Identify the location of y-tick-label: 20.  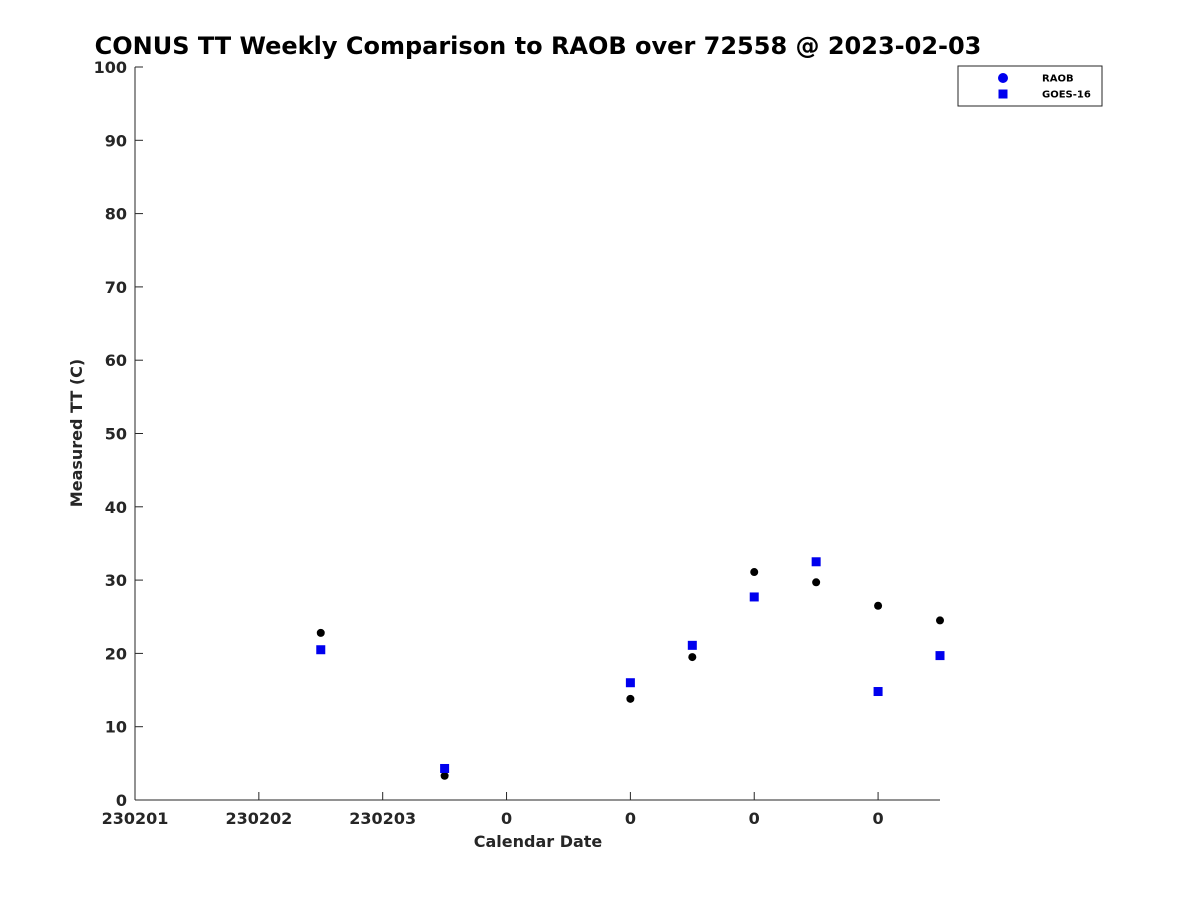
(116, 653).